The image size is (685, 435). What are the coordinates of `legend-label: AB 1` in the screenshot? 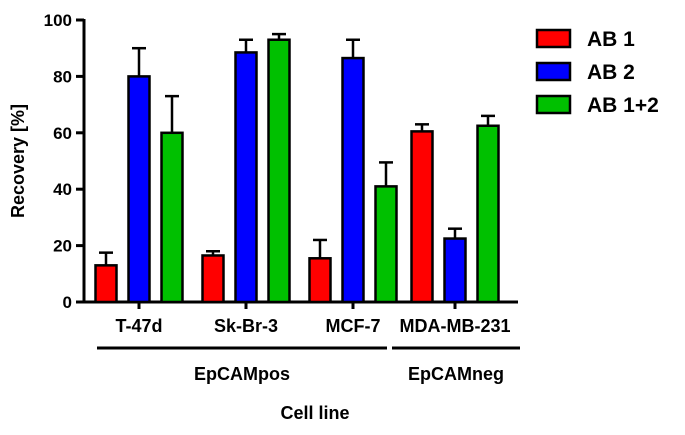 It's located at (611, 39).